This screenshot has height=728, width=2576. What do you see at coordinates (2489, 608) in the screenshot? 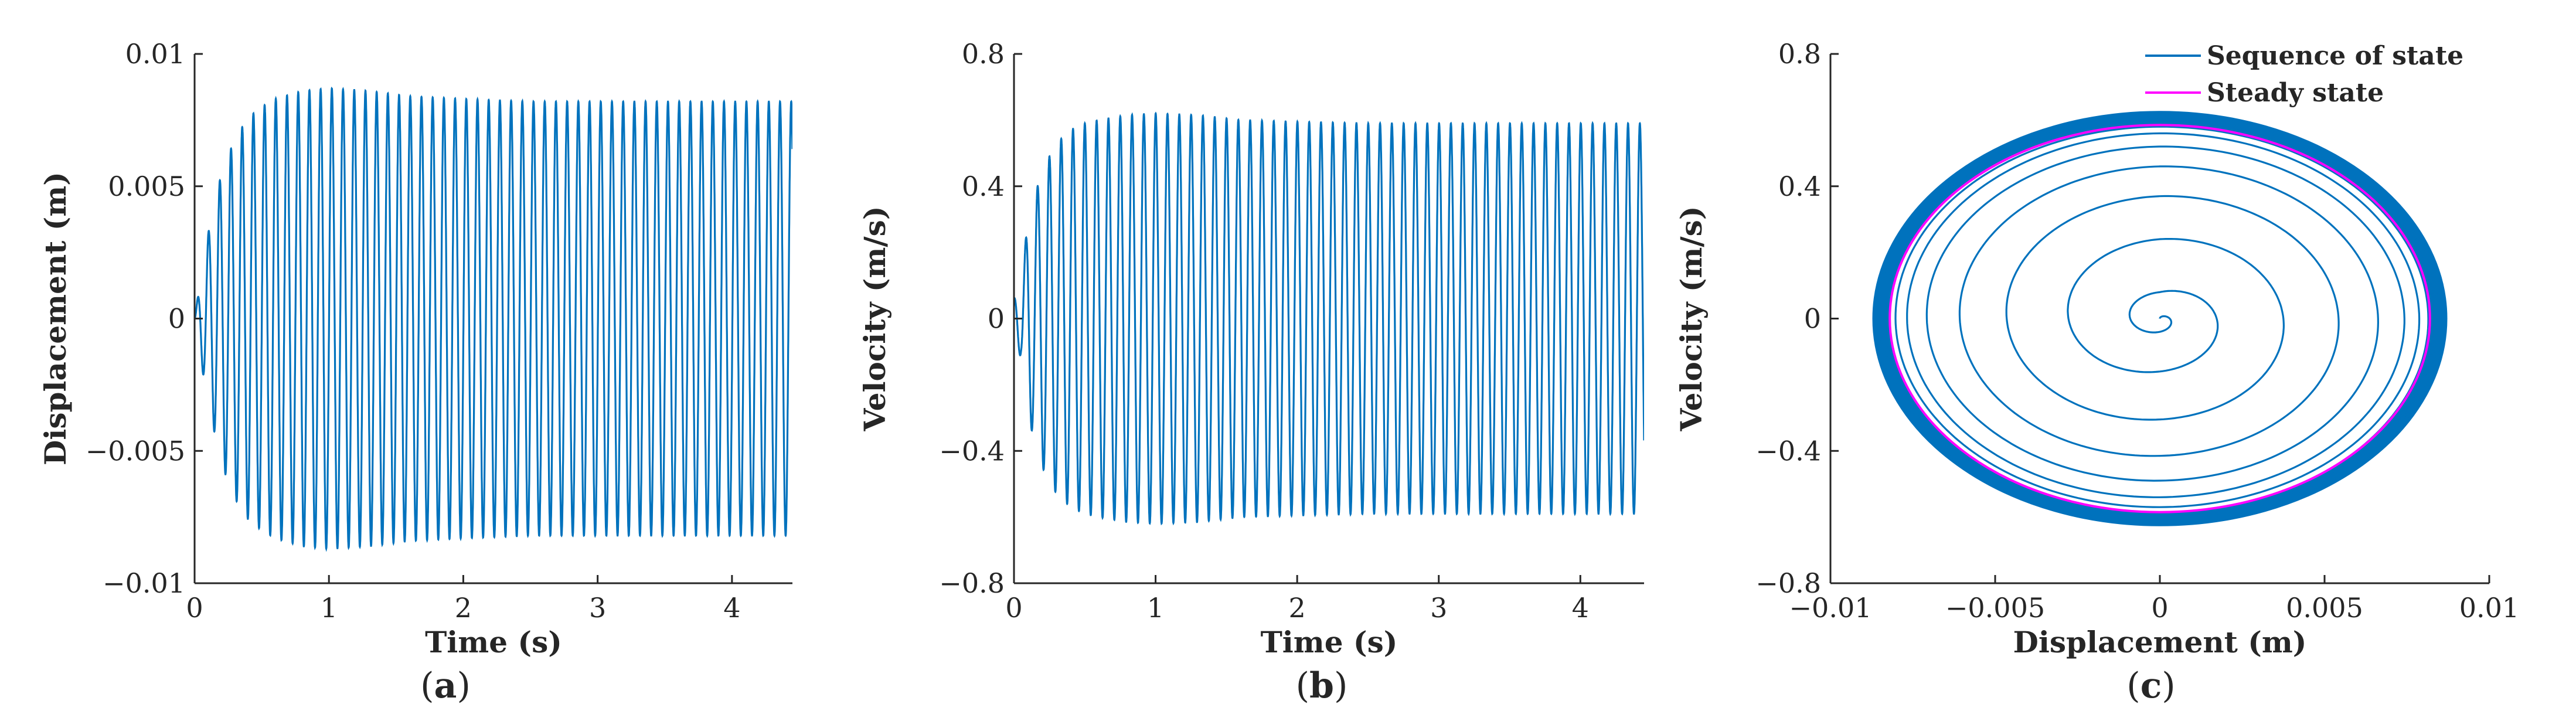
I see `x-tick-label: 0.01` at bounding box center [2489, 608].